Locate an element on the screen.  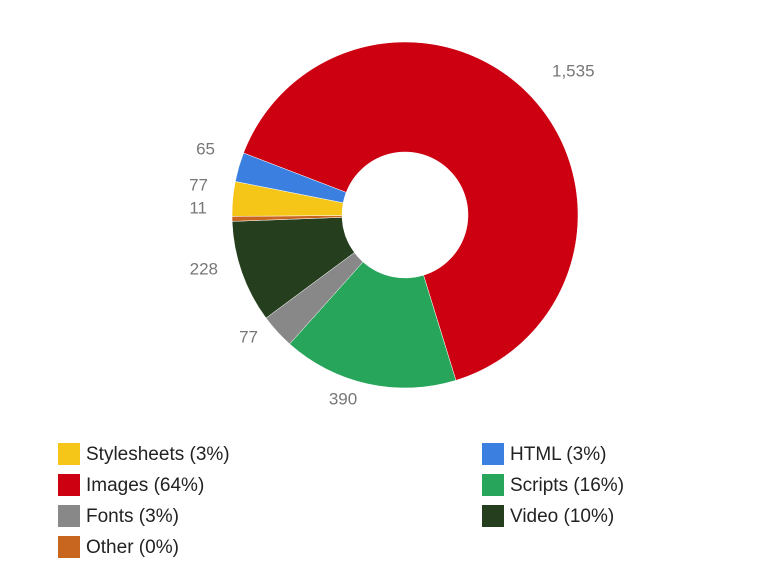
value-label: 390 is located at coordinates (343, 398).